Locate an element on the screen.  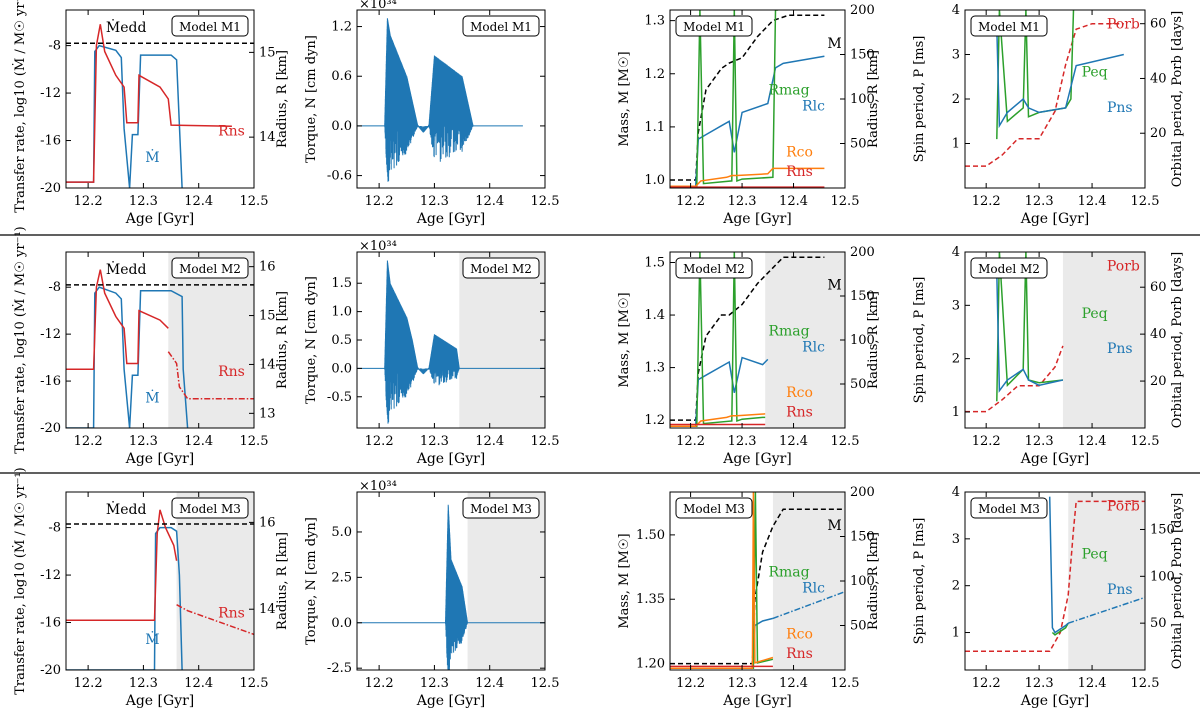
y-tick-label: 0.6 is located at coordinates (341, 76).